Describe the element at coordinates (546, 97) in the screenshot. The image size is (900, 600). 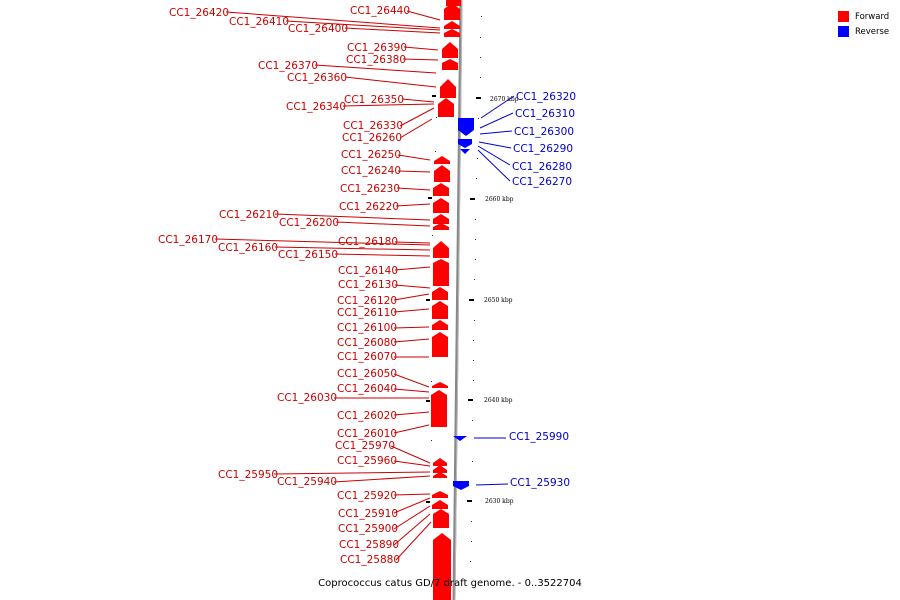
I see `gene-label: CC1_26320` at that location.